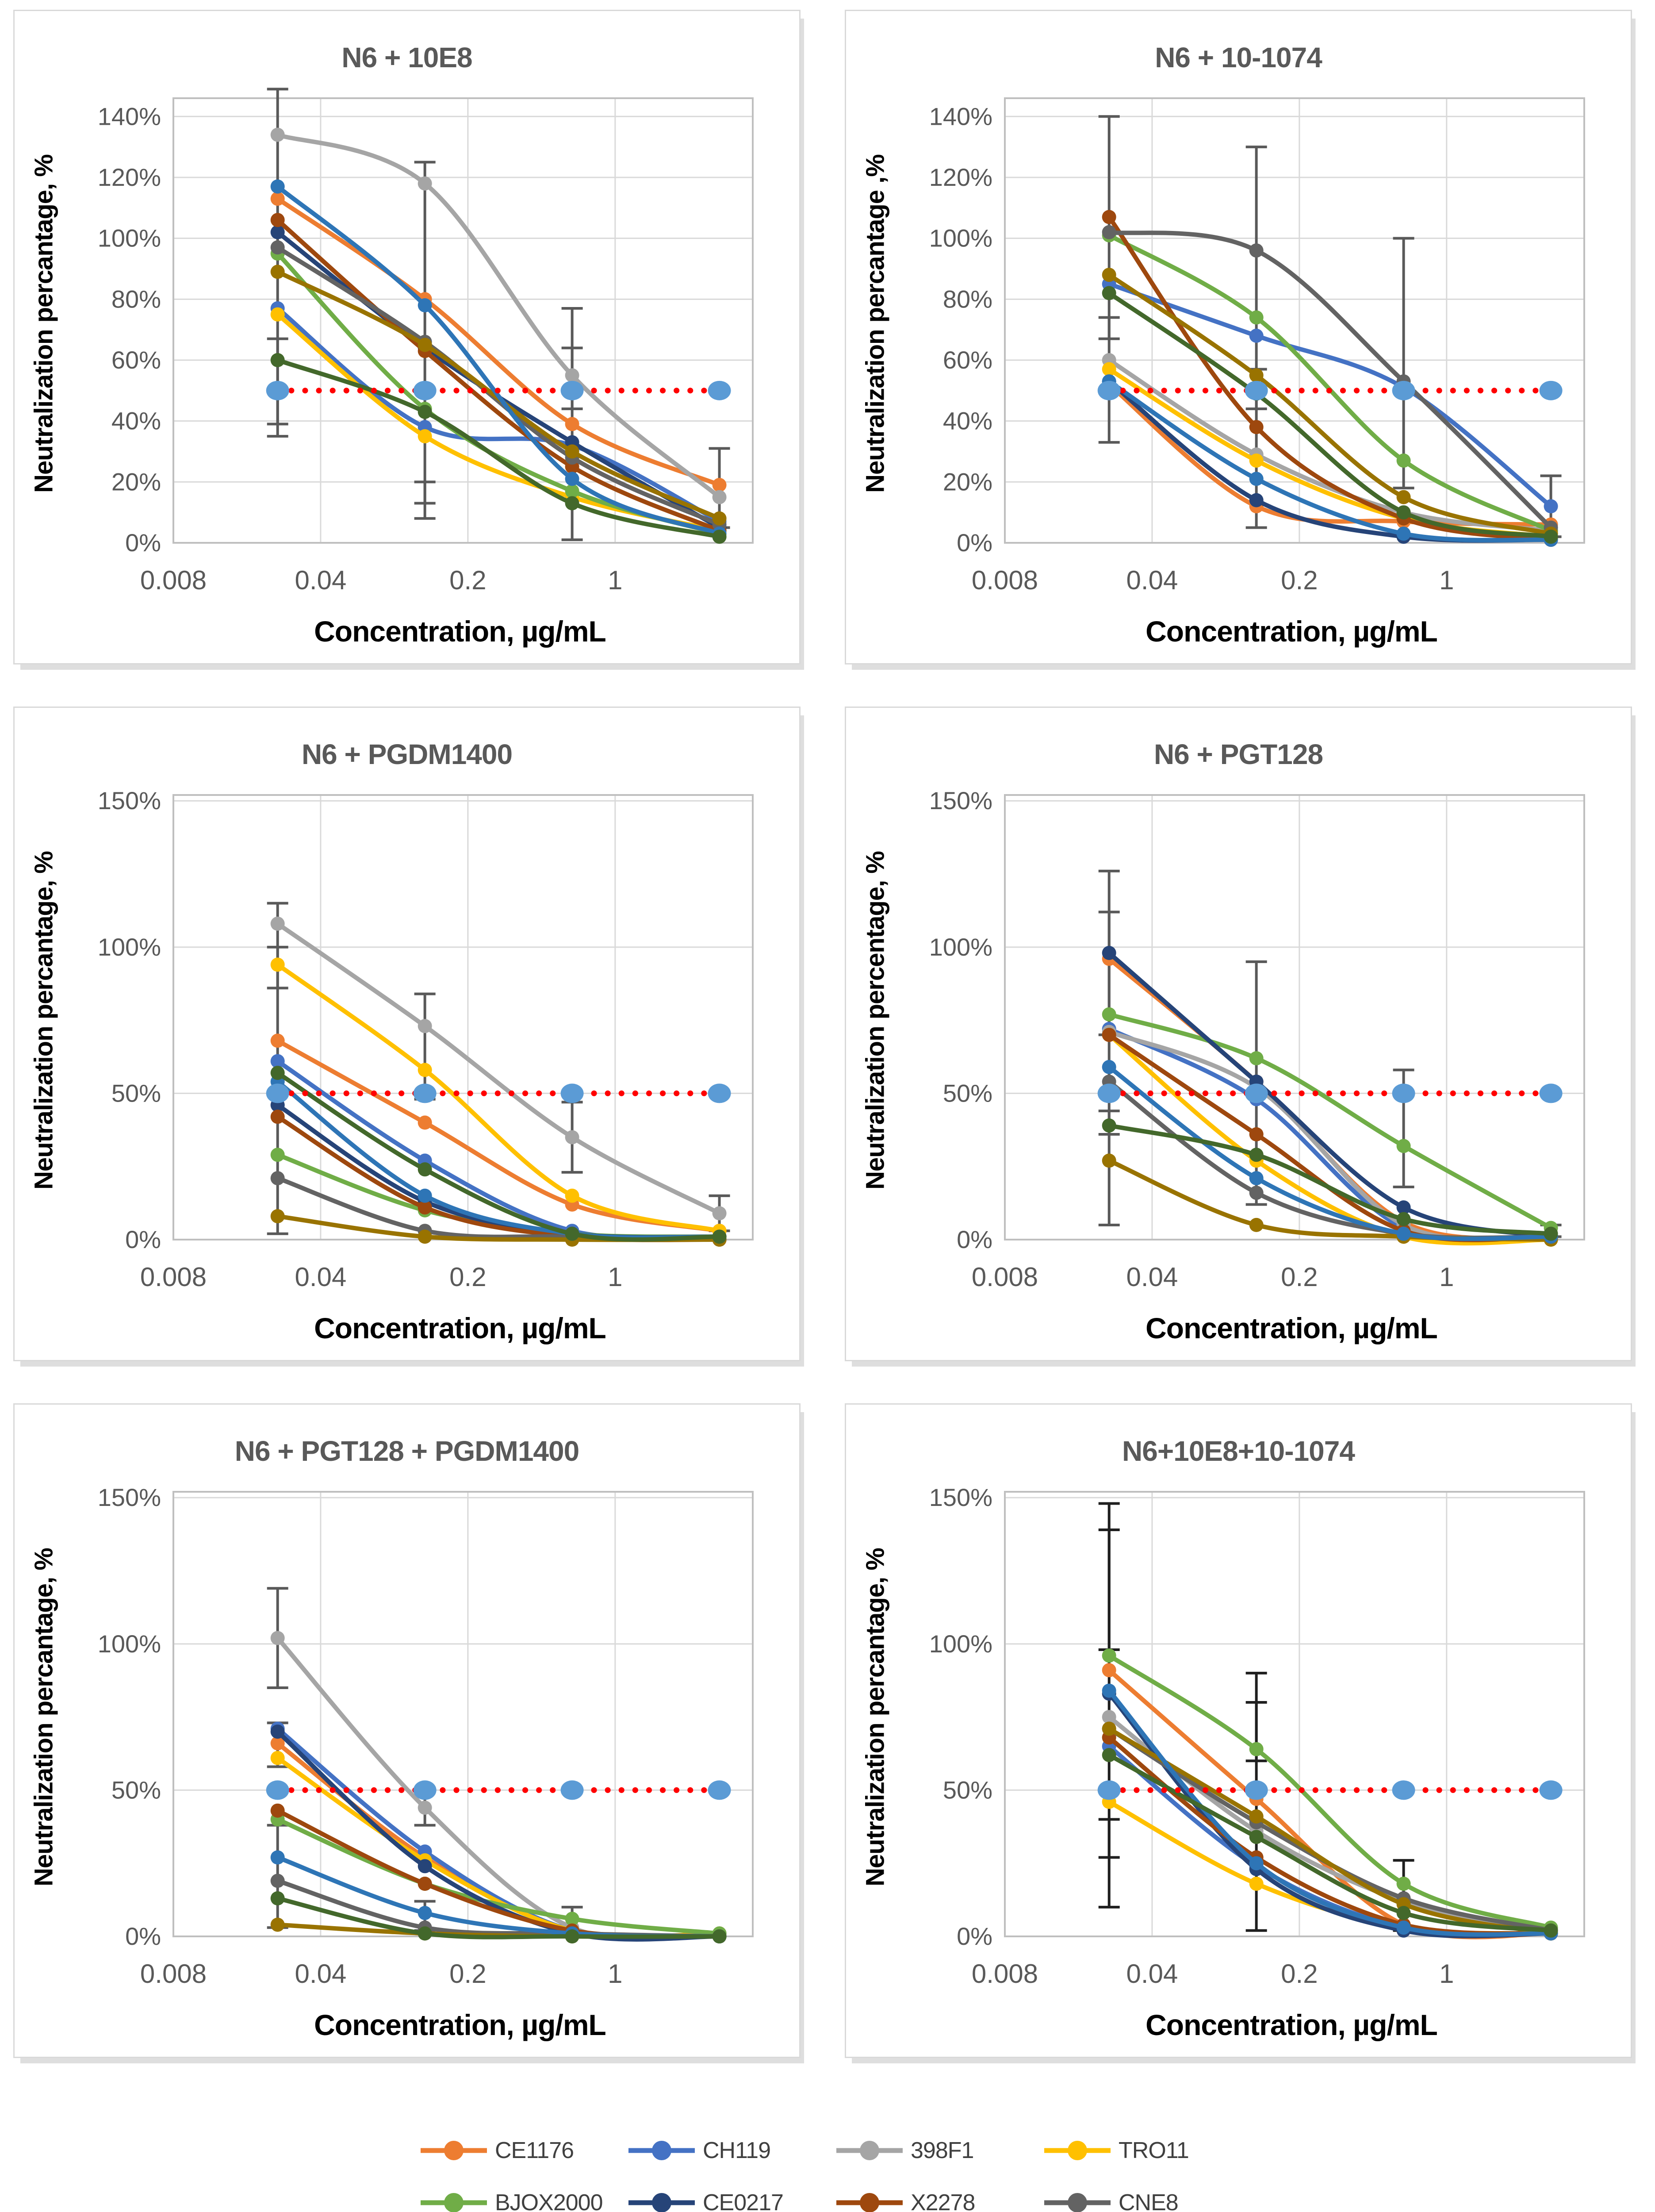  Describe the element at coordinates (1154, 2150) in the screenshot. I see `legend-label: TRO11` at that location.